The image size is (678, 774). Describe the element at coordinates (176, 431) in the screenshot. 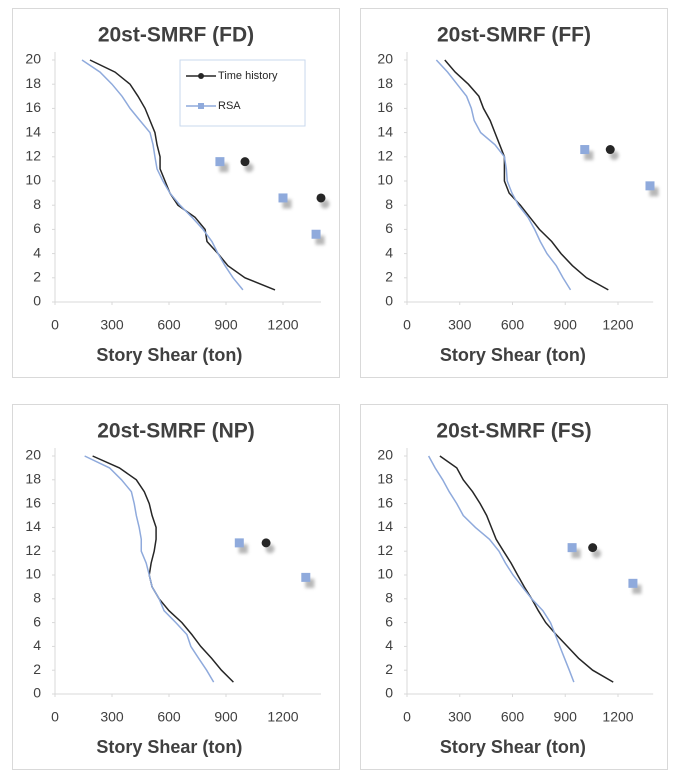

I see `chart-title: 20st-SMRF (NP)` at that location.